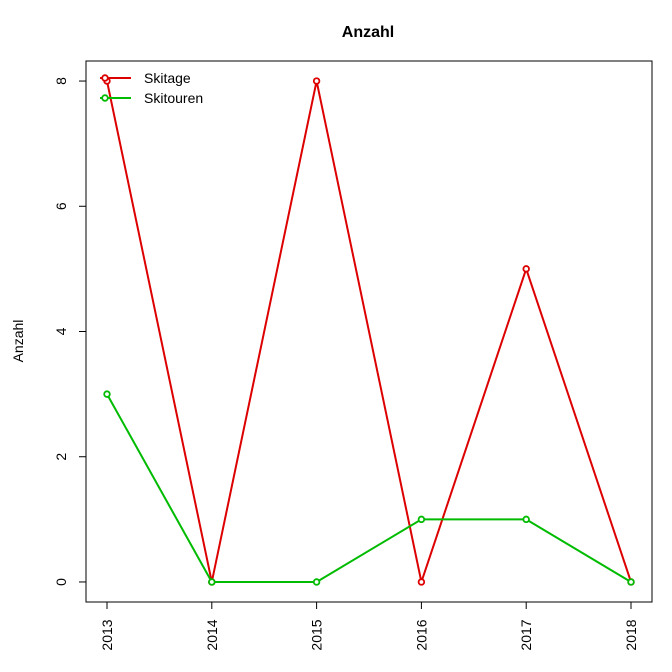  Describe the element at coordinates (173, 98) in the screenshot. I see `legend-label: Skitouren` at that location.